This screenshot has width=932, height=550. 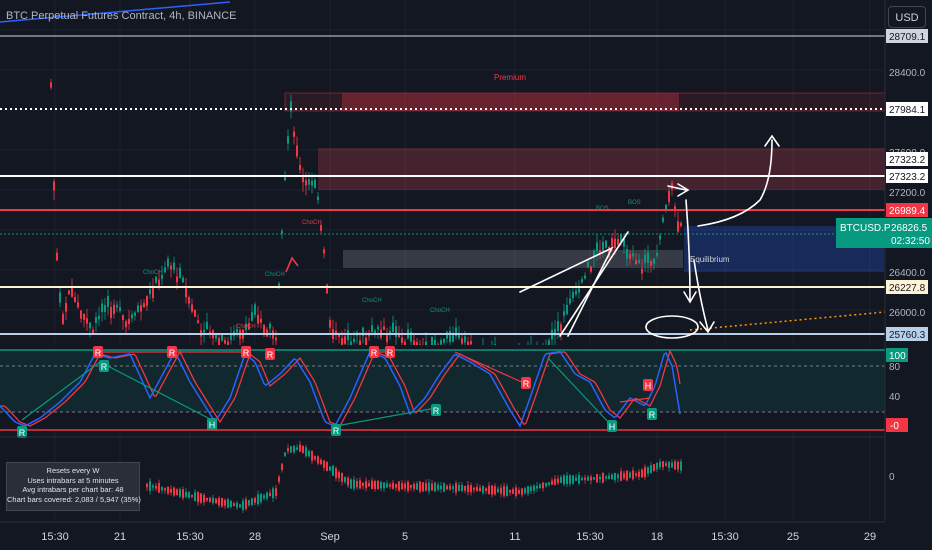 I want to click on currency-button: USD, so click(x=907, y=17).